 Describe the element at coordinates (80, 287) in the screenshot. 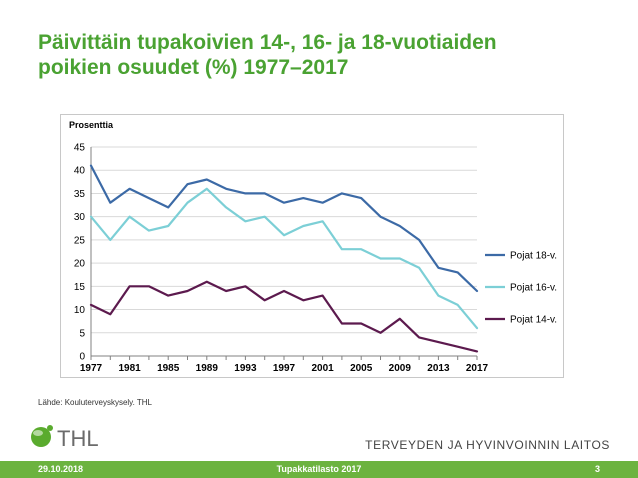

I see `y-tick-label: 15` at that location.